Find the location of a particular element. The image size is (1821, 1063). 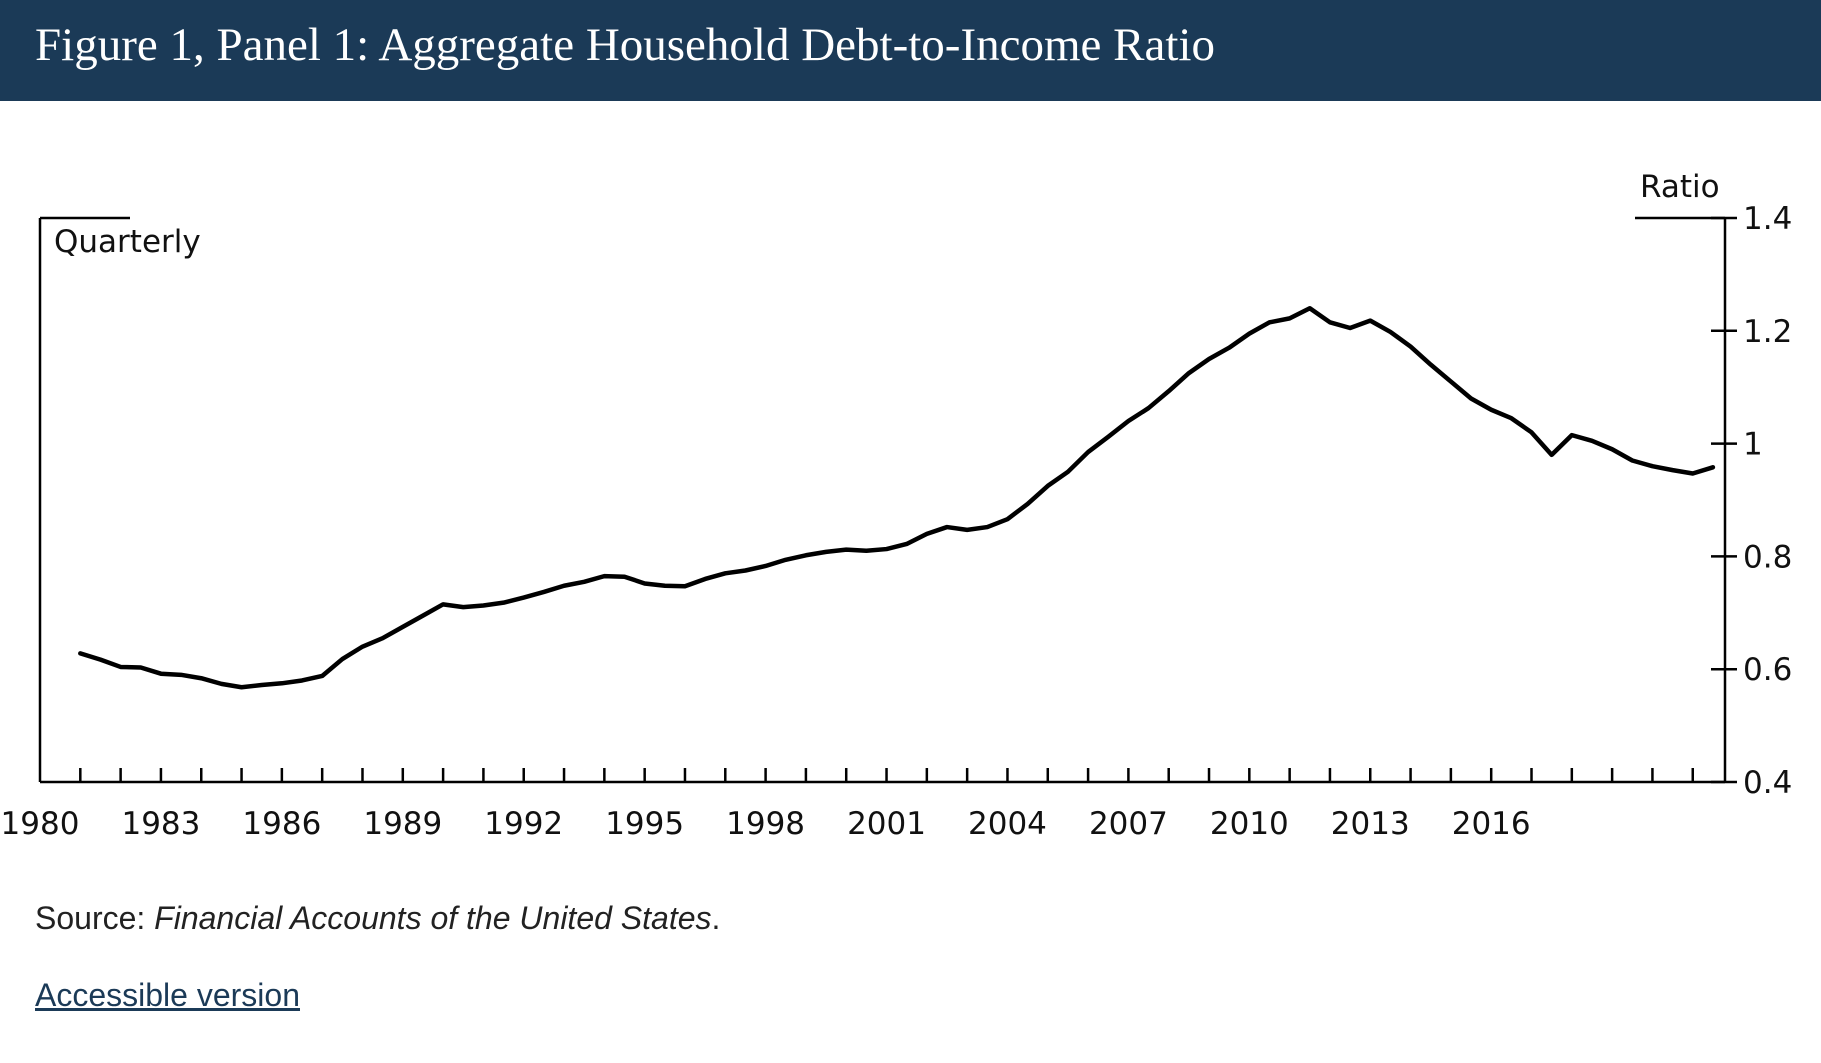

x-tick-label: 2007 is located at coordinates (1128, 824).